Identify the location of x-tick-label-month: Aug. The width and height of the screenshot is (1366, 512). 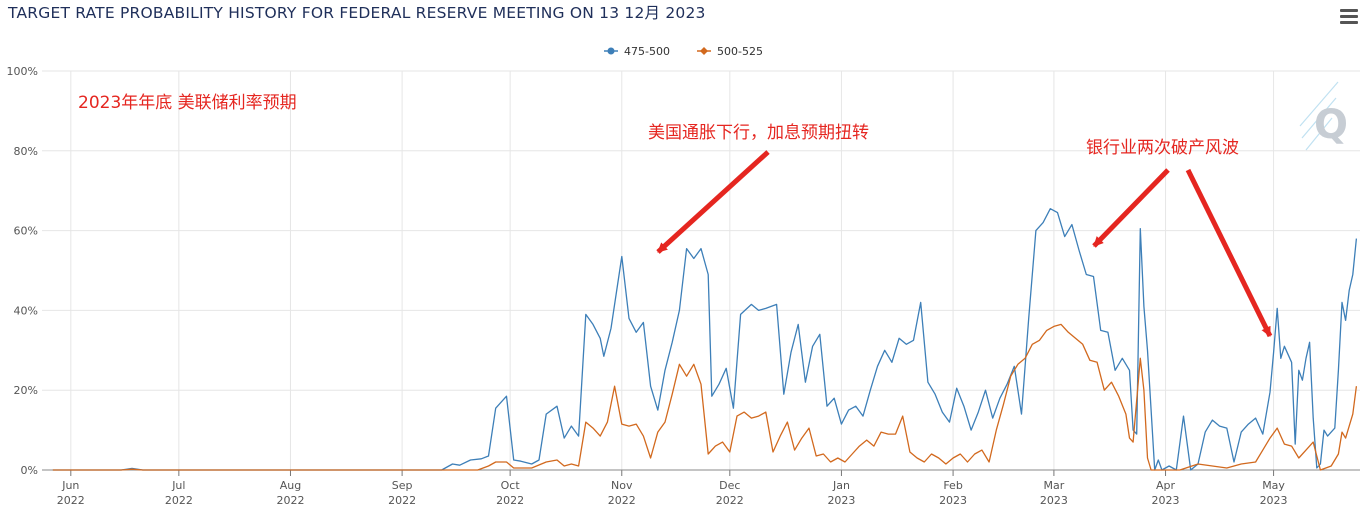
(290, 485).